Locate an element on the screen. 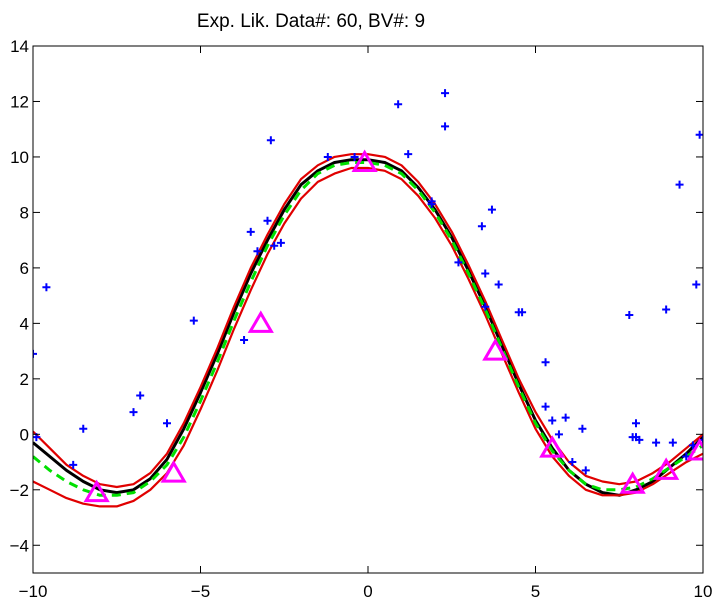 This screenshot has width=725, height=607. y-tick-label: 10 is located at coordinates (19, 157).